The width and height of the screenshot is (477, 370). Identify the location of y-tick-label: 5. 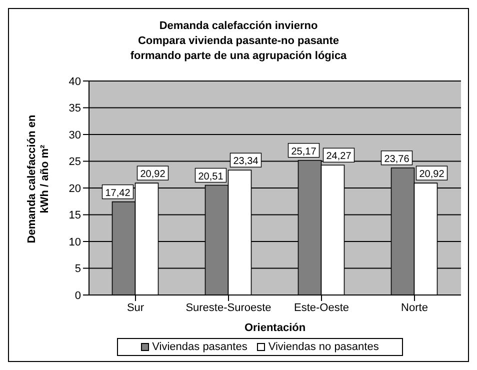
(77, 269).